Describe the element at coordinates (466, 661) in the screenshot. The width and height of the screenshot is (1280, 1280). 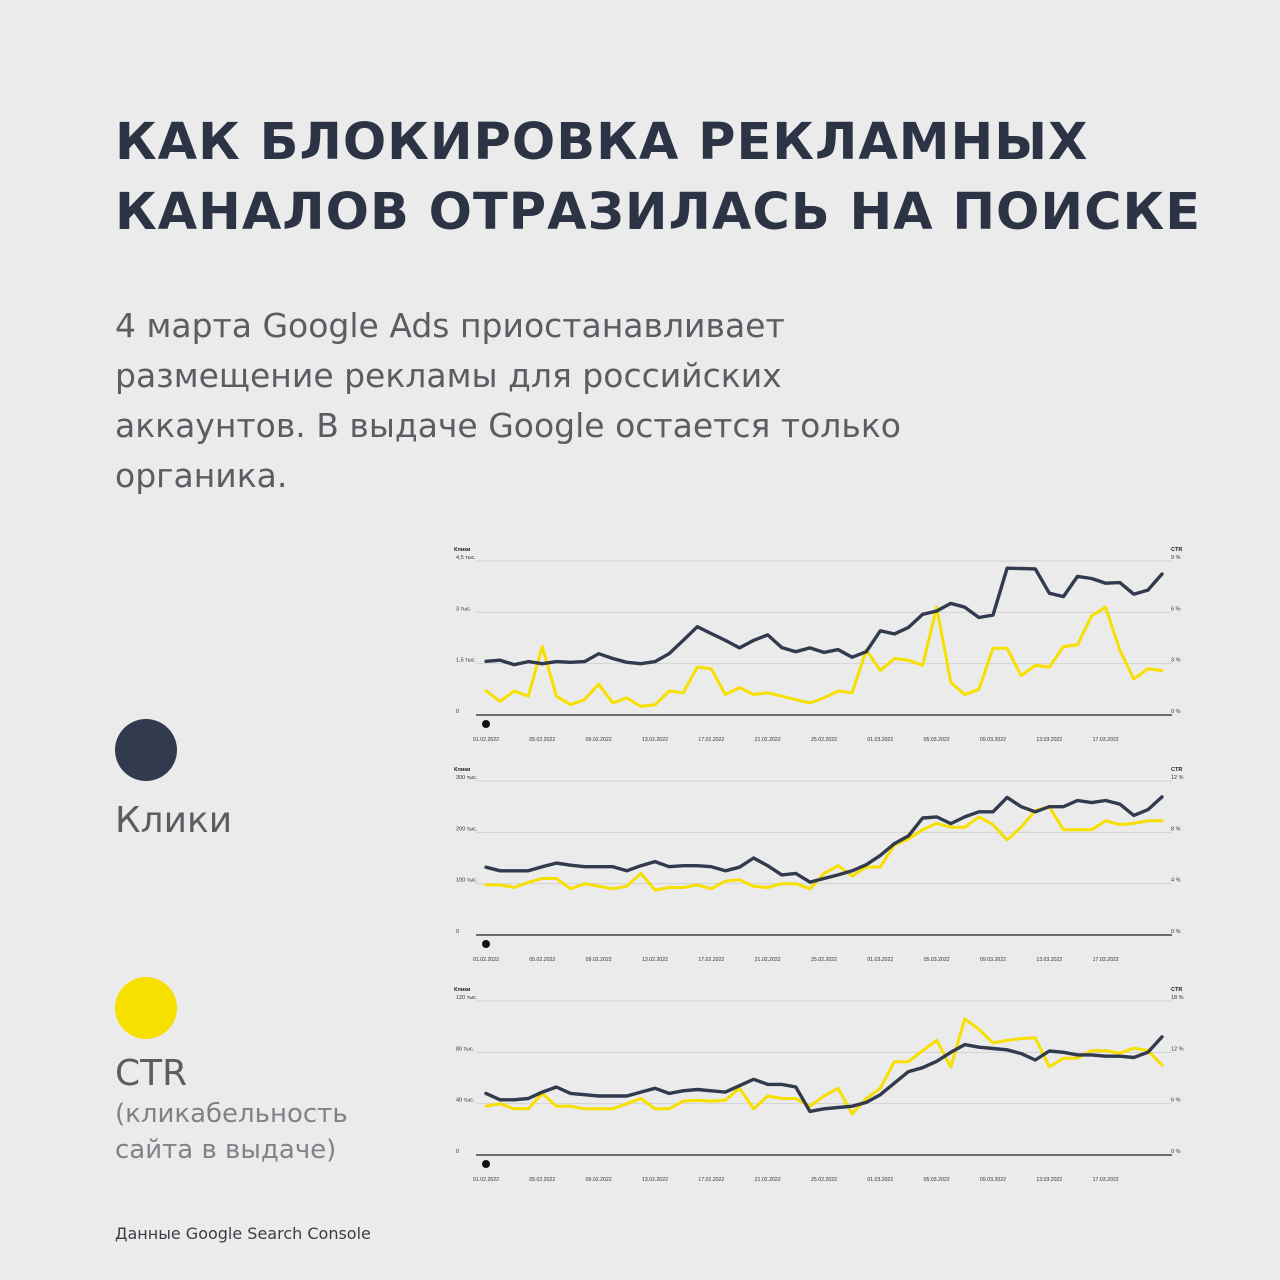
I see `left-tick-label: 1,5 тыс.` at that location.